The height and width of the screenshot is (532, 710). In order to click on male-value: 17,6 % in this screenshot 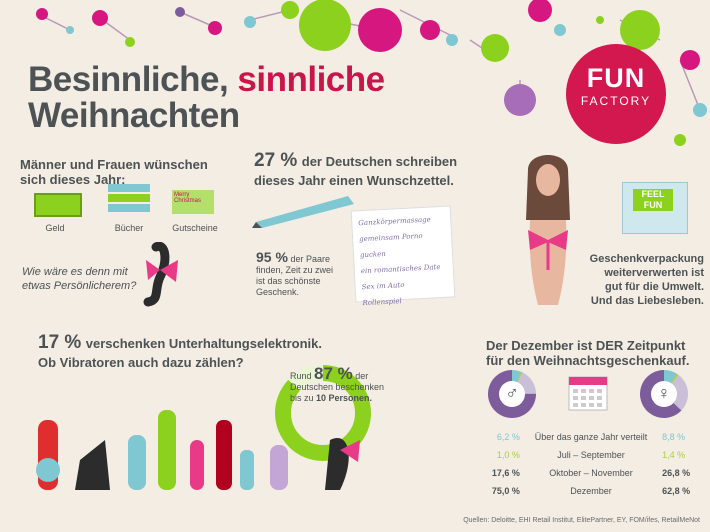, I will do `click(505, 473)`.